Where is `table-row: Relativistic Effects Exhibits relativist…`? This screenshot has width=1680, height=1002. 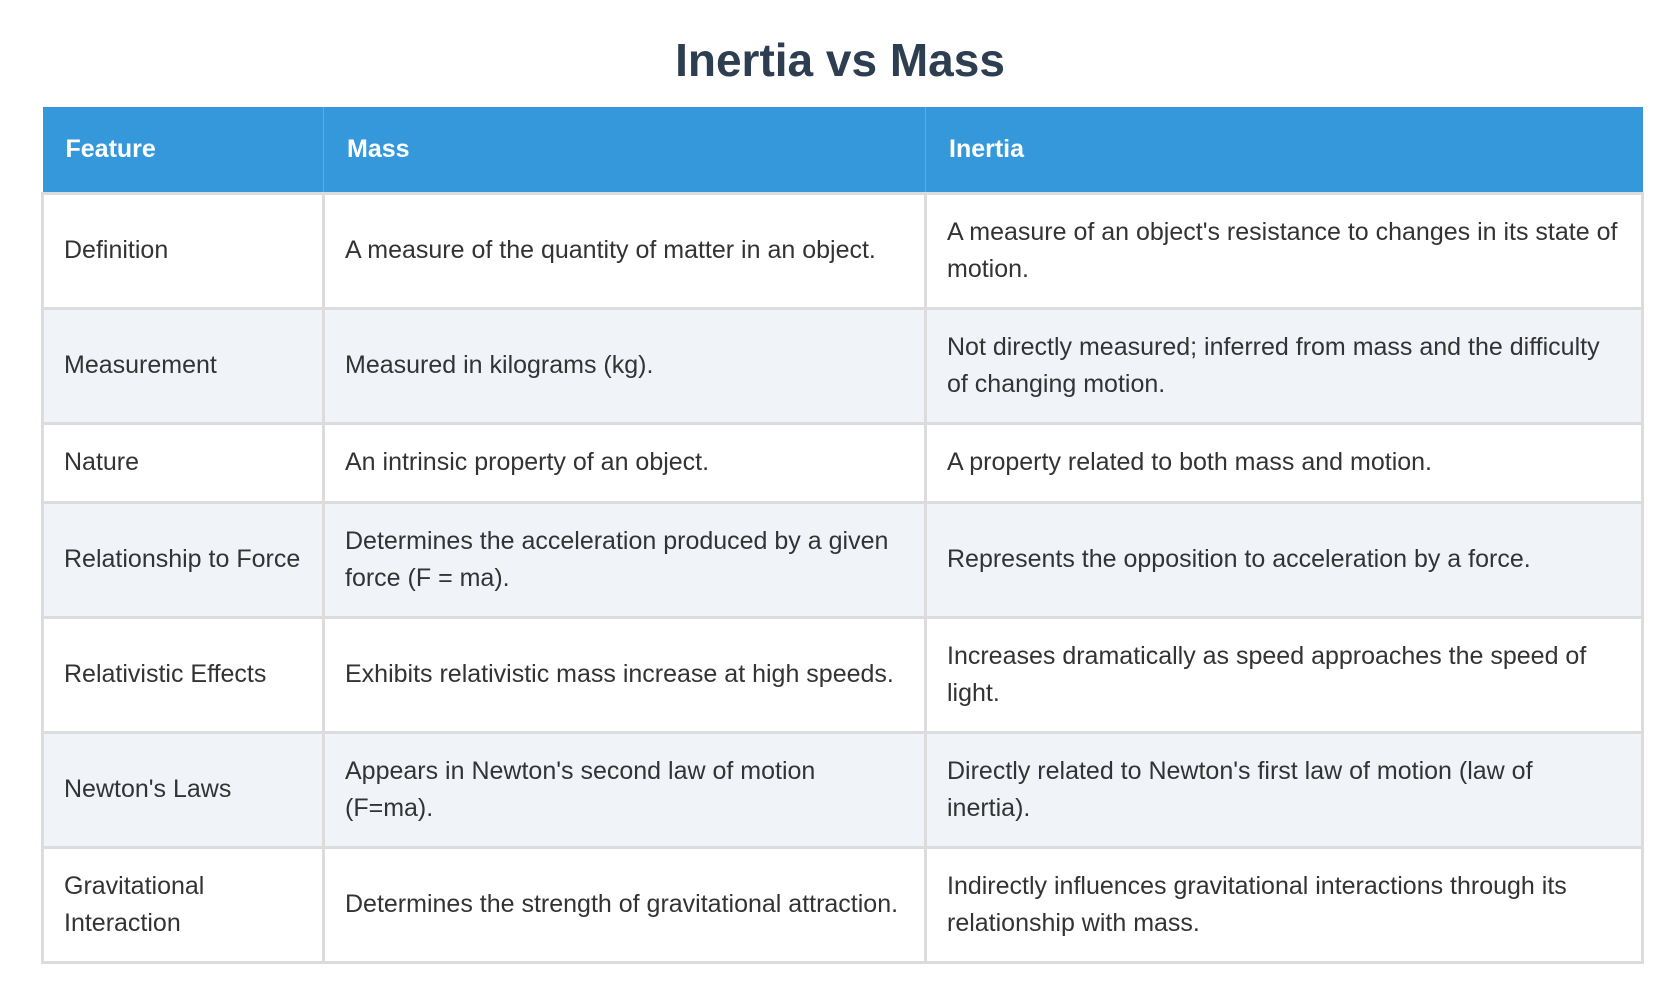
table-row: Relativistic Effects Exhibits relativist… is located at coordinates (842, 674).